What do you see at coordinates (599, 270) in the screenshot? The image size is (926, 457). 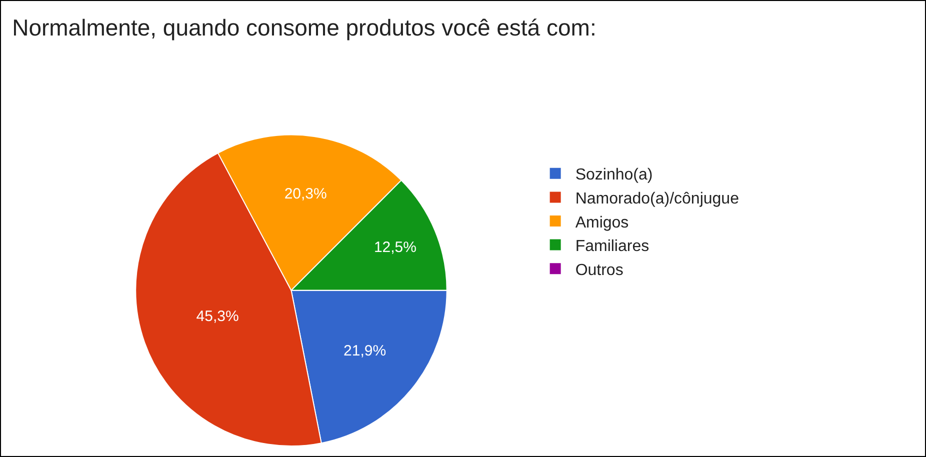 I see `legend-label: Outros` at bounding box center [599, 270].